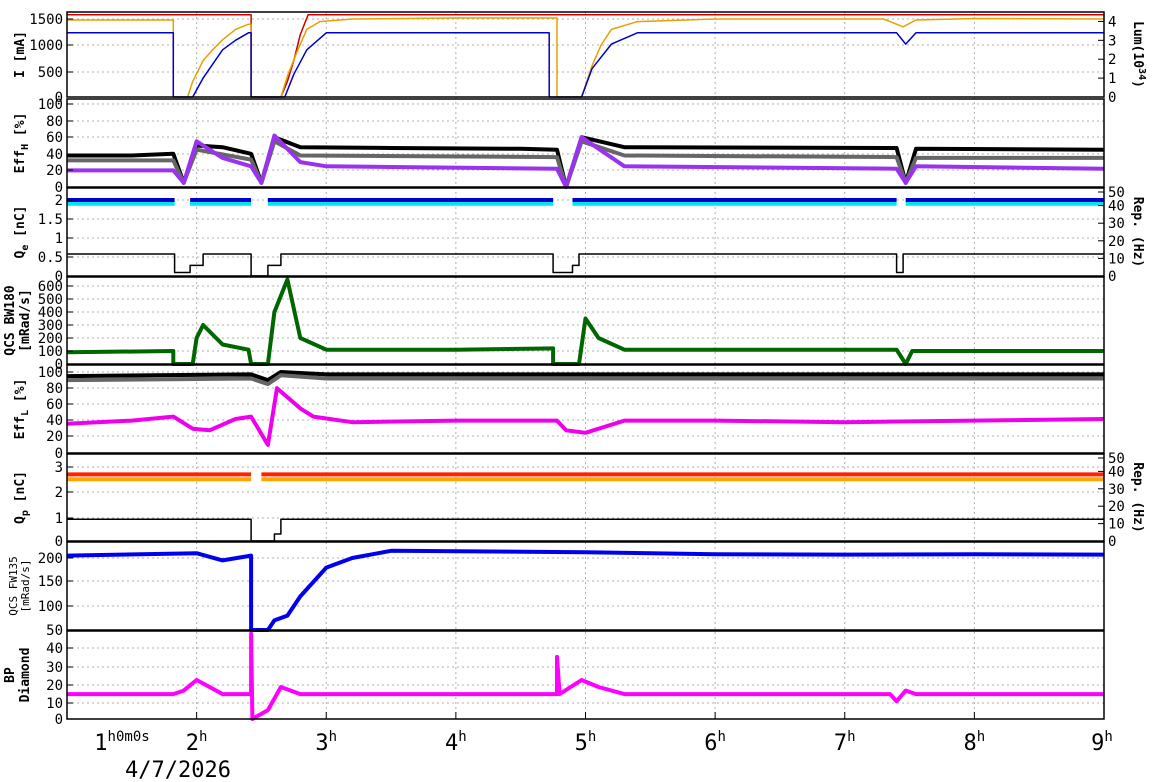  What do you see at coordinates (54, 649) in the screenshot?
I see `ytick-label-diamond-4: 40` at bounding box center [54, 649].